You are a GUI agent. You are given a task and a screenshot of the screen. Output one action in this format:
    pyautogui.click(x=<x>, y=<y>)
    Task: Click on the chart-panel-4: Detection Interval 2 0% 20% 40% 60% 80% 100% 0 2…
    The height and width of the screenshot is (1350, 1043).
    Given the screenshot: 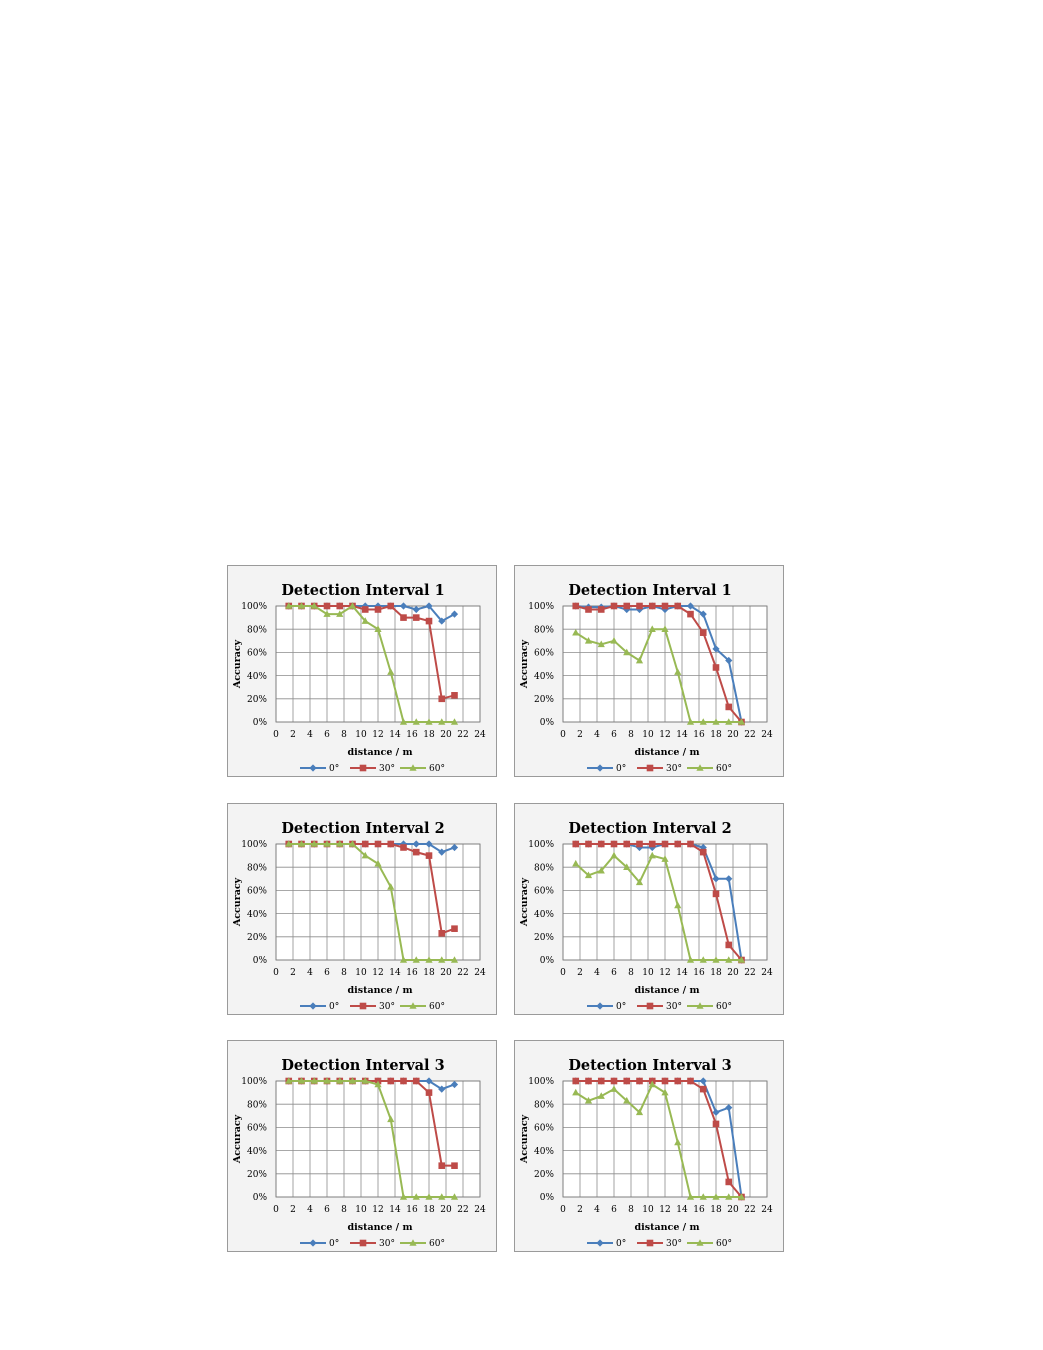 What is the action you would take?
    pyautogui.click(x=649, y=909)
    